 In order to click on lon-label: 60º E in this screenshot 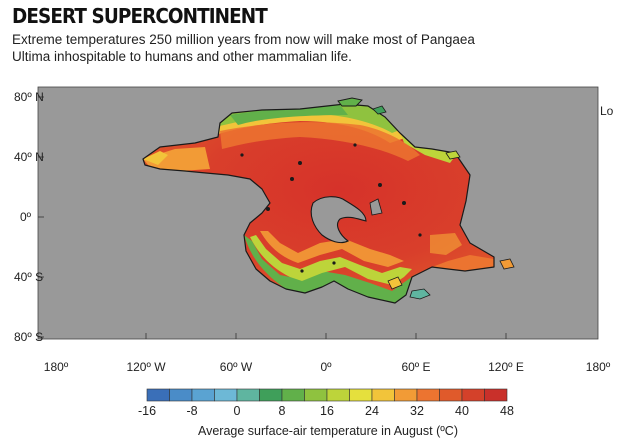, I will do `click(415, 367)`.